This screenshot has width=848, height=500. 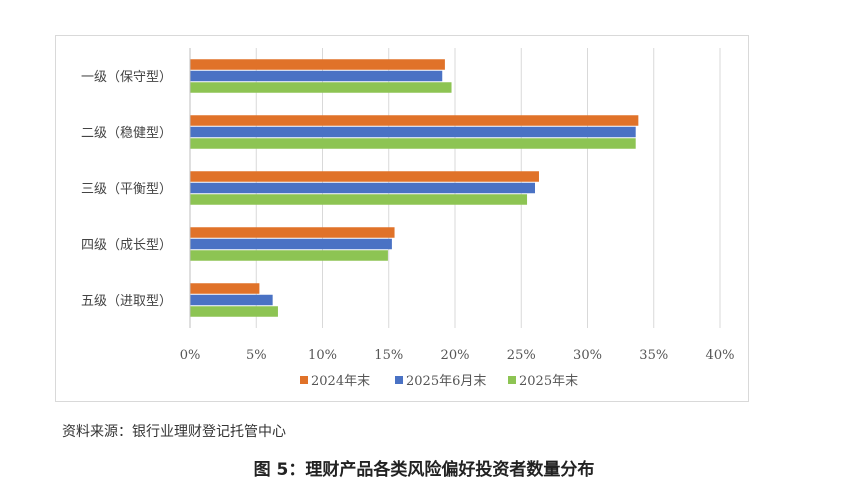 What do you see at coordinates (126, 245) in the screenshot?
I see `category-label: 四级（成长型）` at bounding box center [126, 245].